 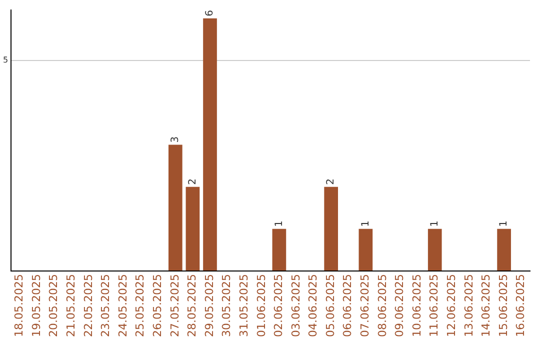 What do you see at coordinates (365, 306) in the screenshot?
I see `x-tick-label: 07.06.2025` at bounding box center [365, 306].